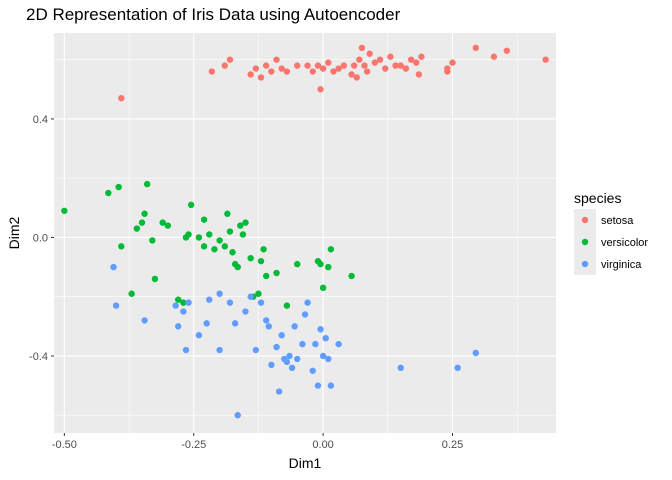  I want to click on legend-marker-setosa, so click(585, 220).